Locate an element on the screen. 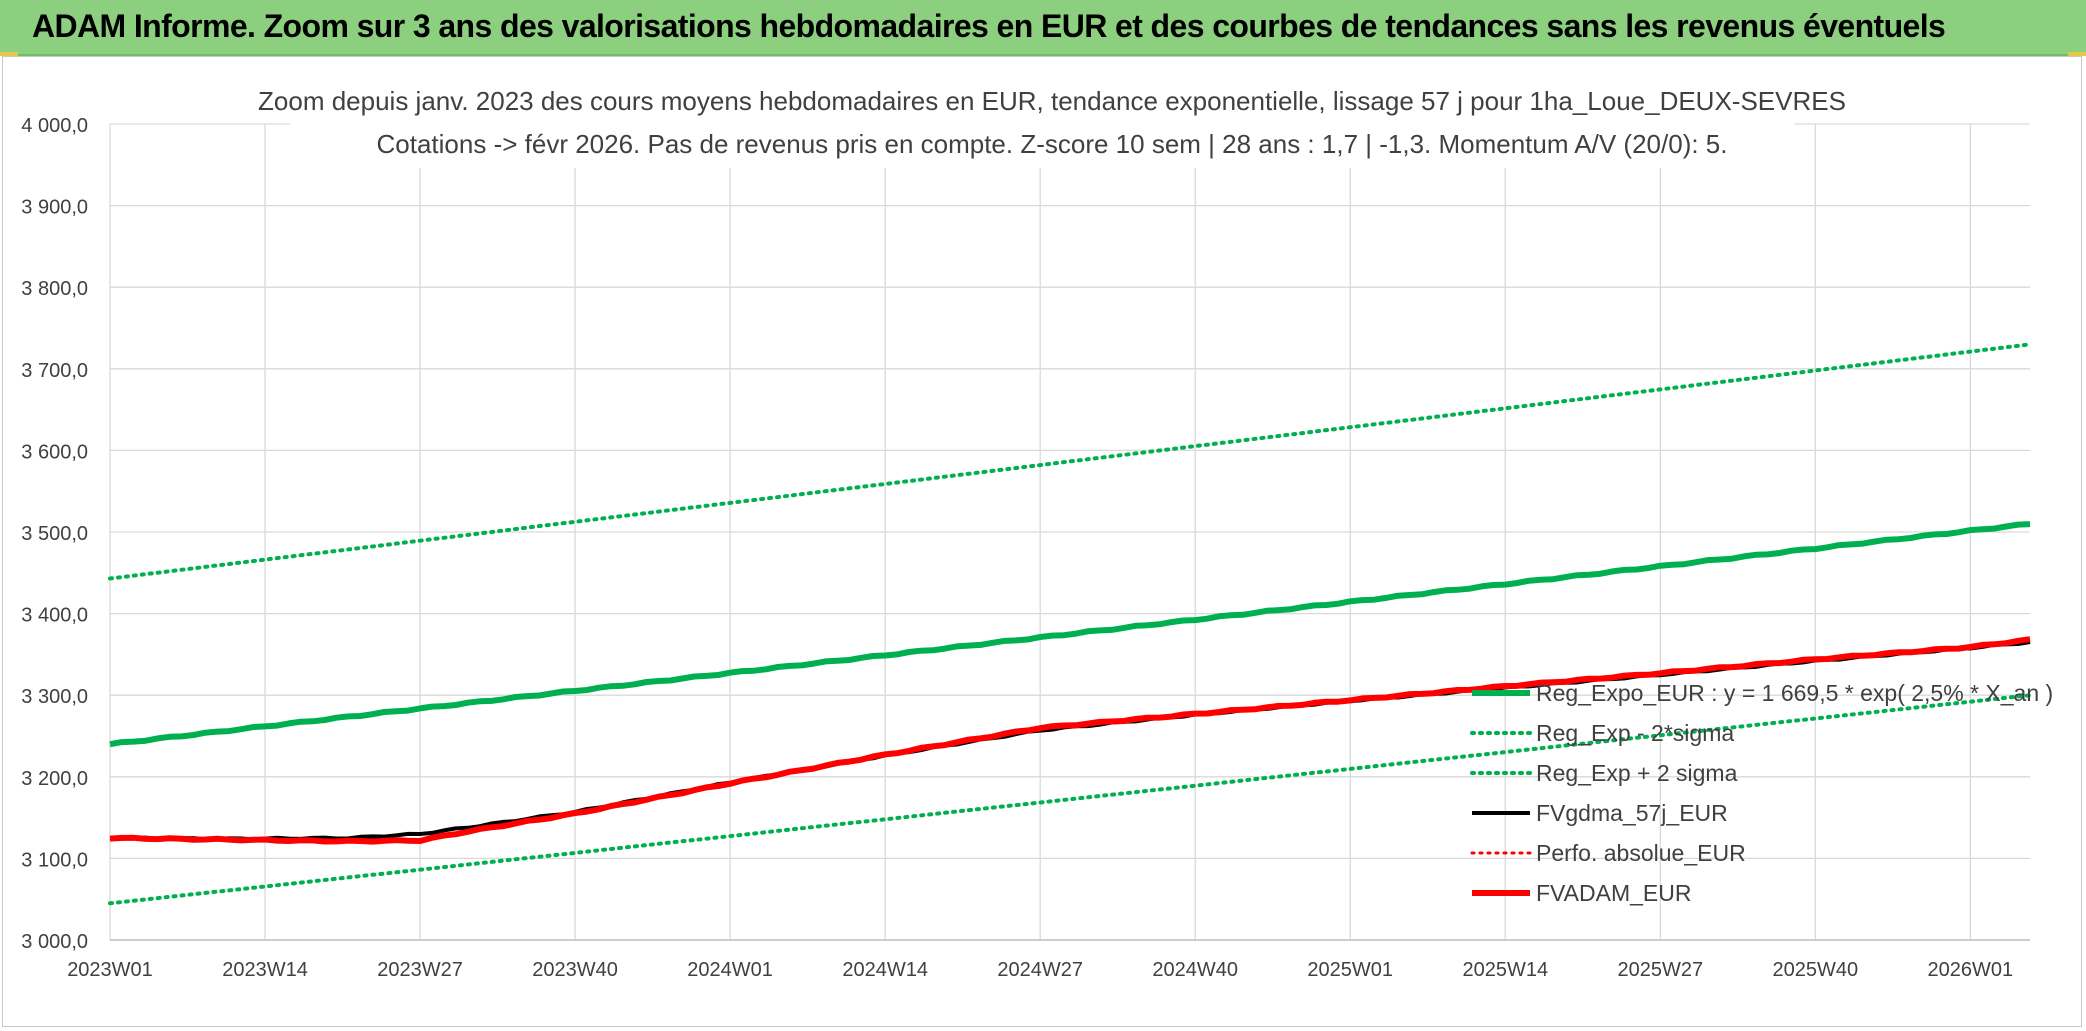 Image resolution: width=2086 pixels, height=1031 pixels. x-tick-label: 2025W40 is located at coordinates (1816, 970).